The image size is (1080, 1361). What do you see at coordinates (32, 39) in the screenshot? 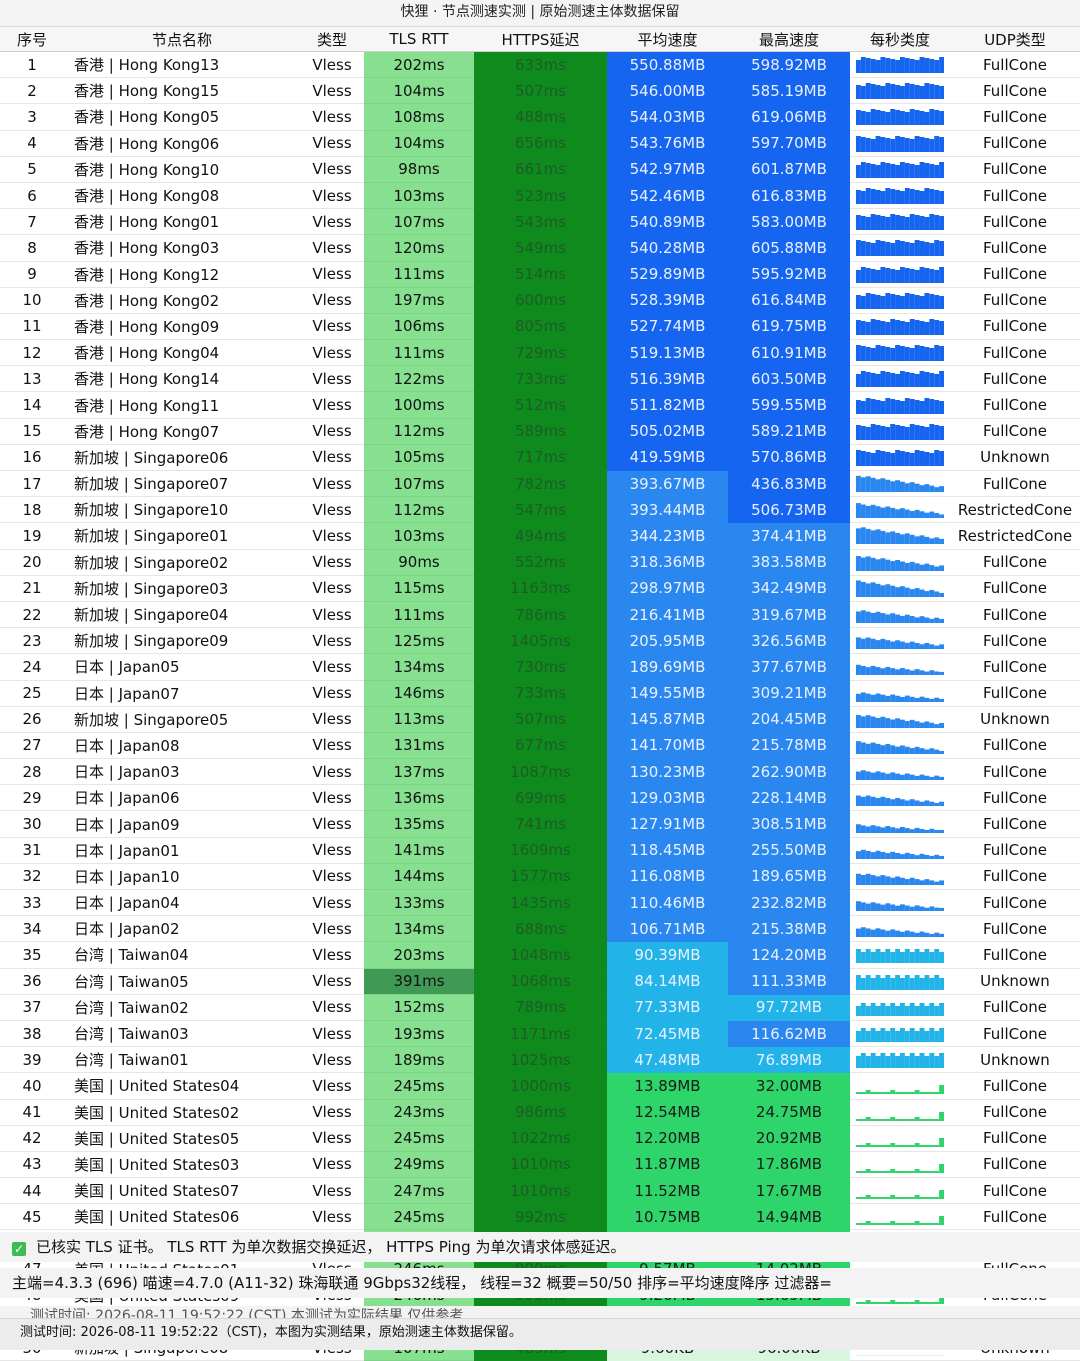
I see `col-header-index: 序号` at bounding box center [32, 39].